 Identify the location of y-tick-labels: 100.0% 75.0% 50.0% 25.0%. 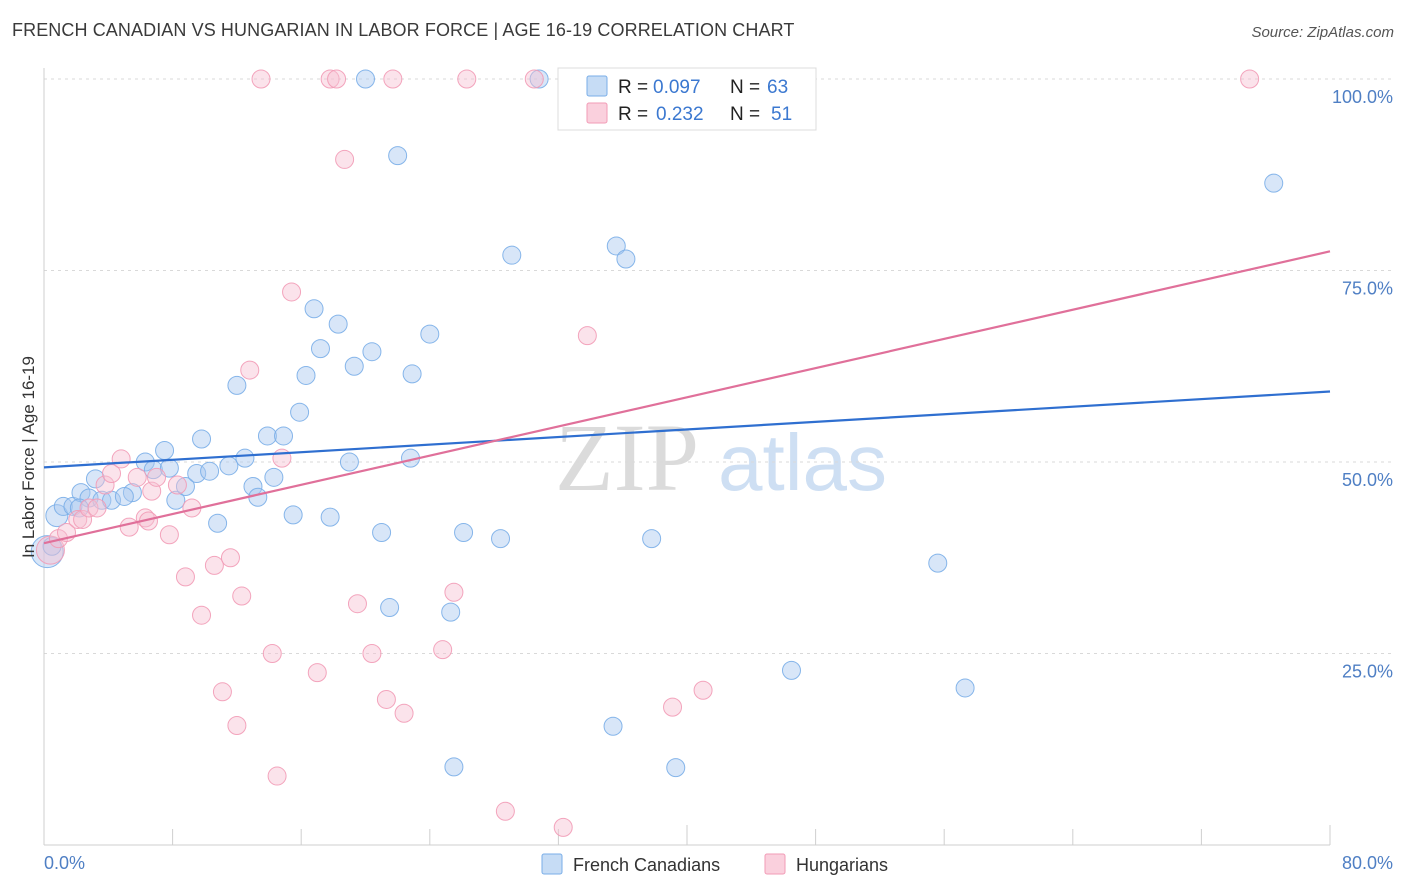
(1362, 384).